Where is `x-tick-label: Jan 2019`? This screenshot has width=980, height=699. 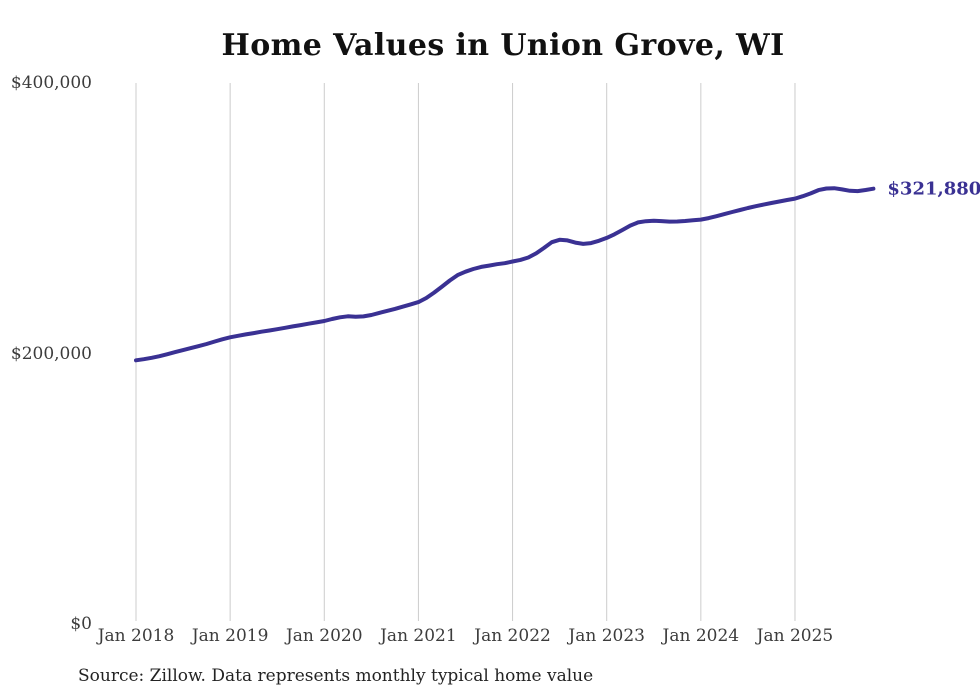
x-tick-label: Jan 2019 is located at coordinates (230, 636).